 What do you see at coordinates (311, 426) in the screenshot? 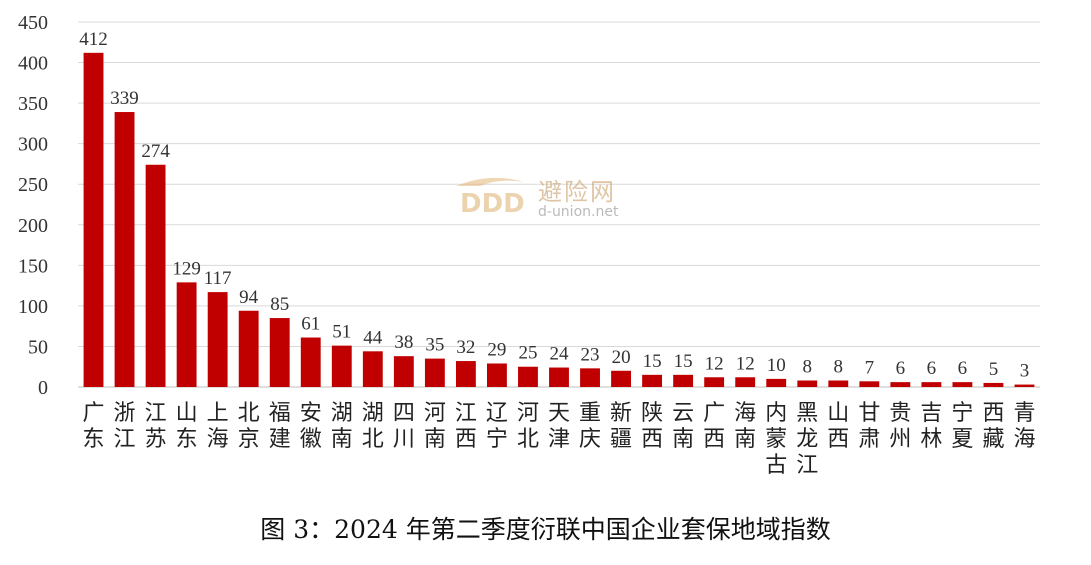
I see `x-tick-label: 安徽` at bounding box center [311, 426].